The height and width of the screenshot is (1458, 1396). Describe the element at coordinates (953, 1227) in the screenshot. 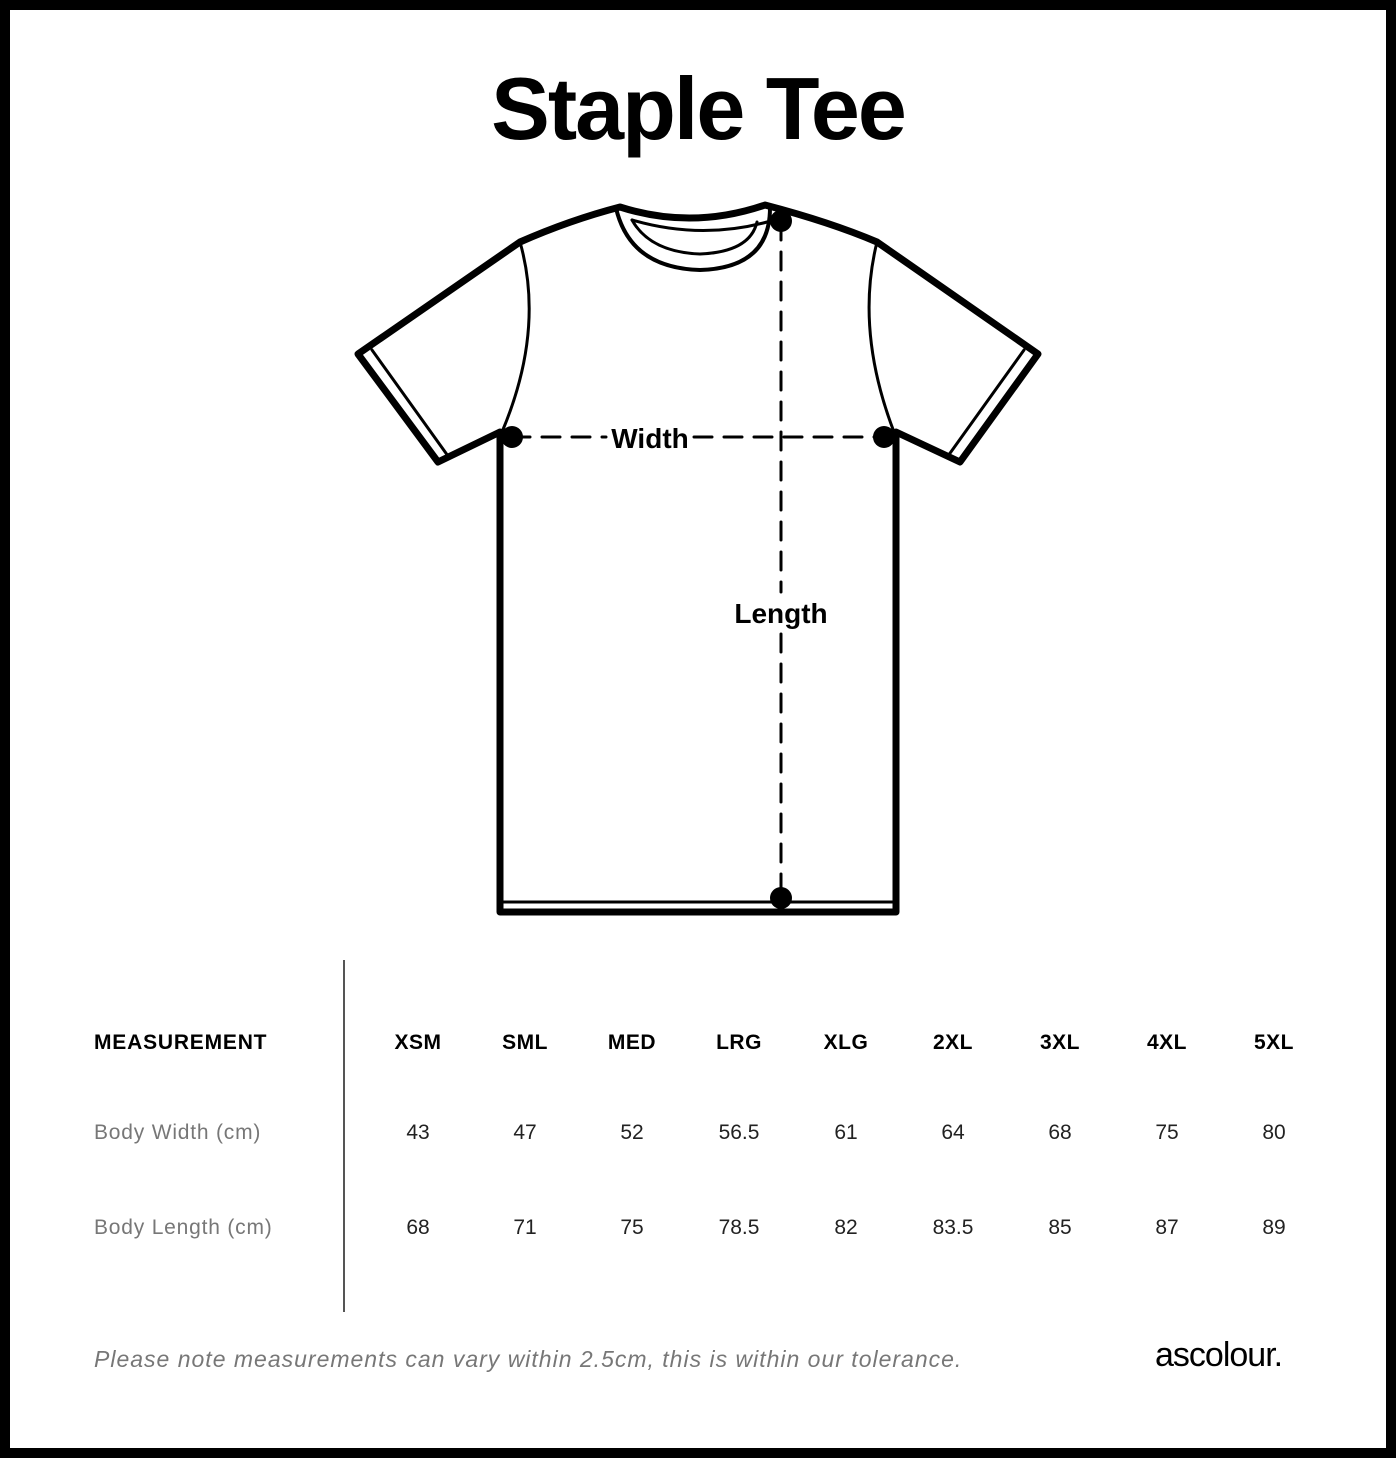

I see `table-cell: 83.5` at that location.